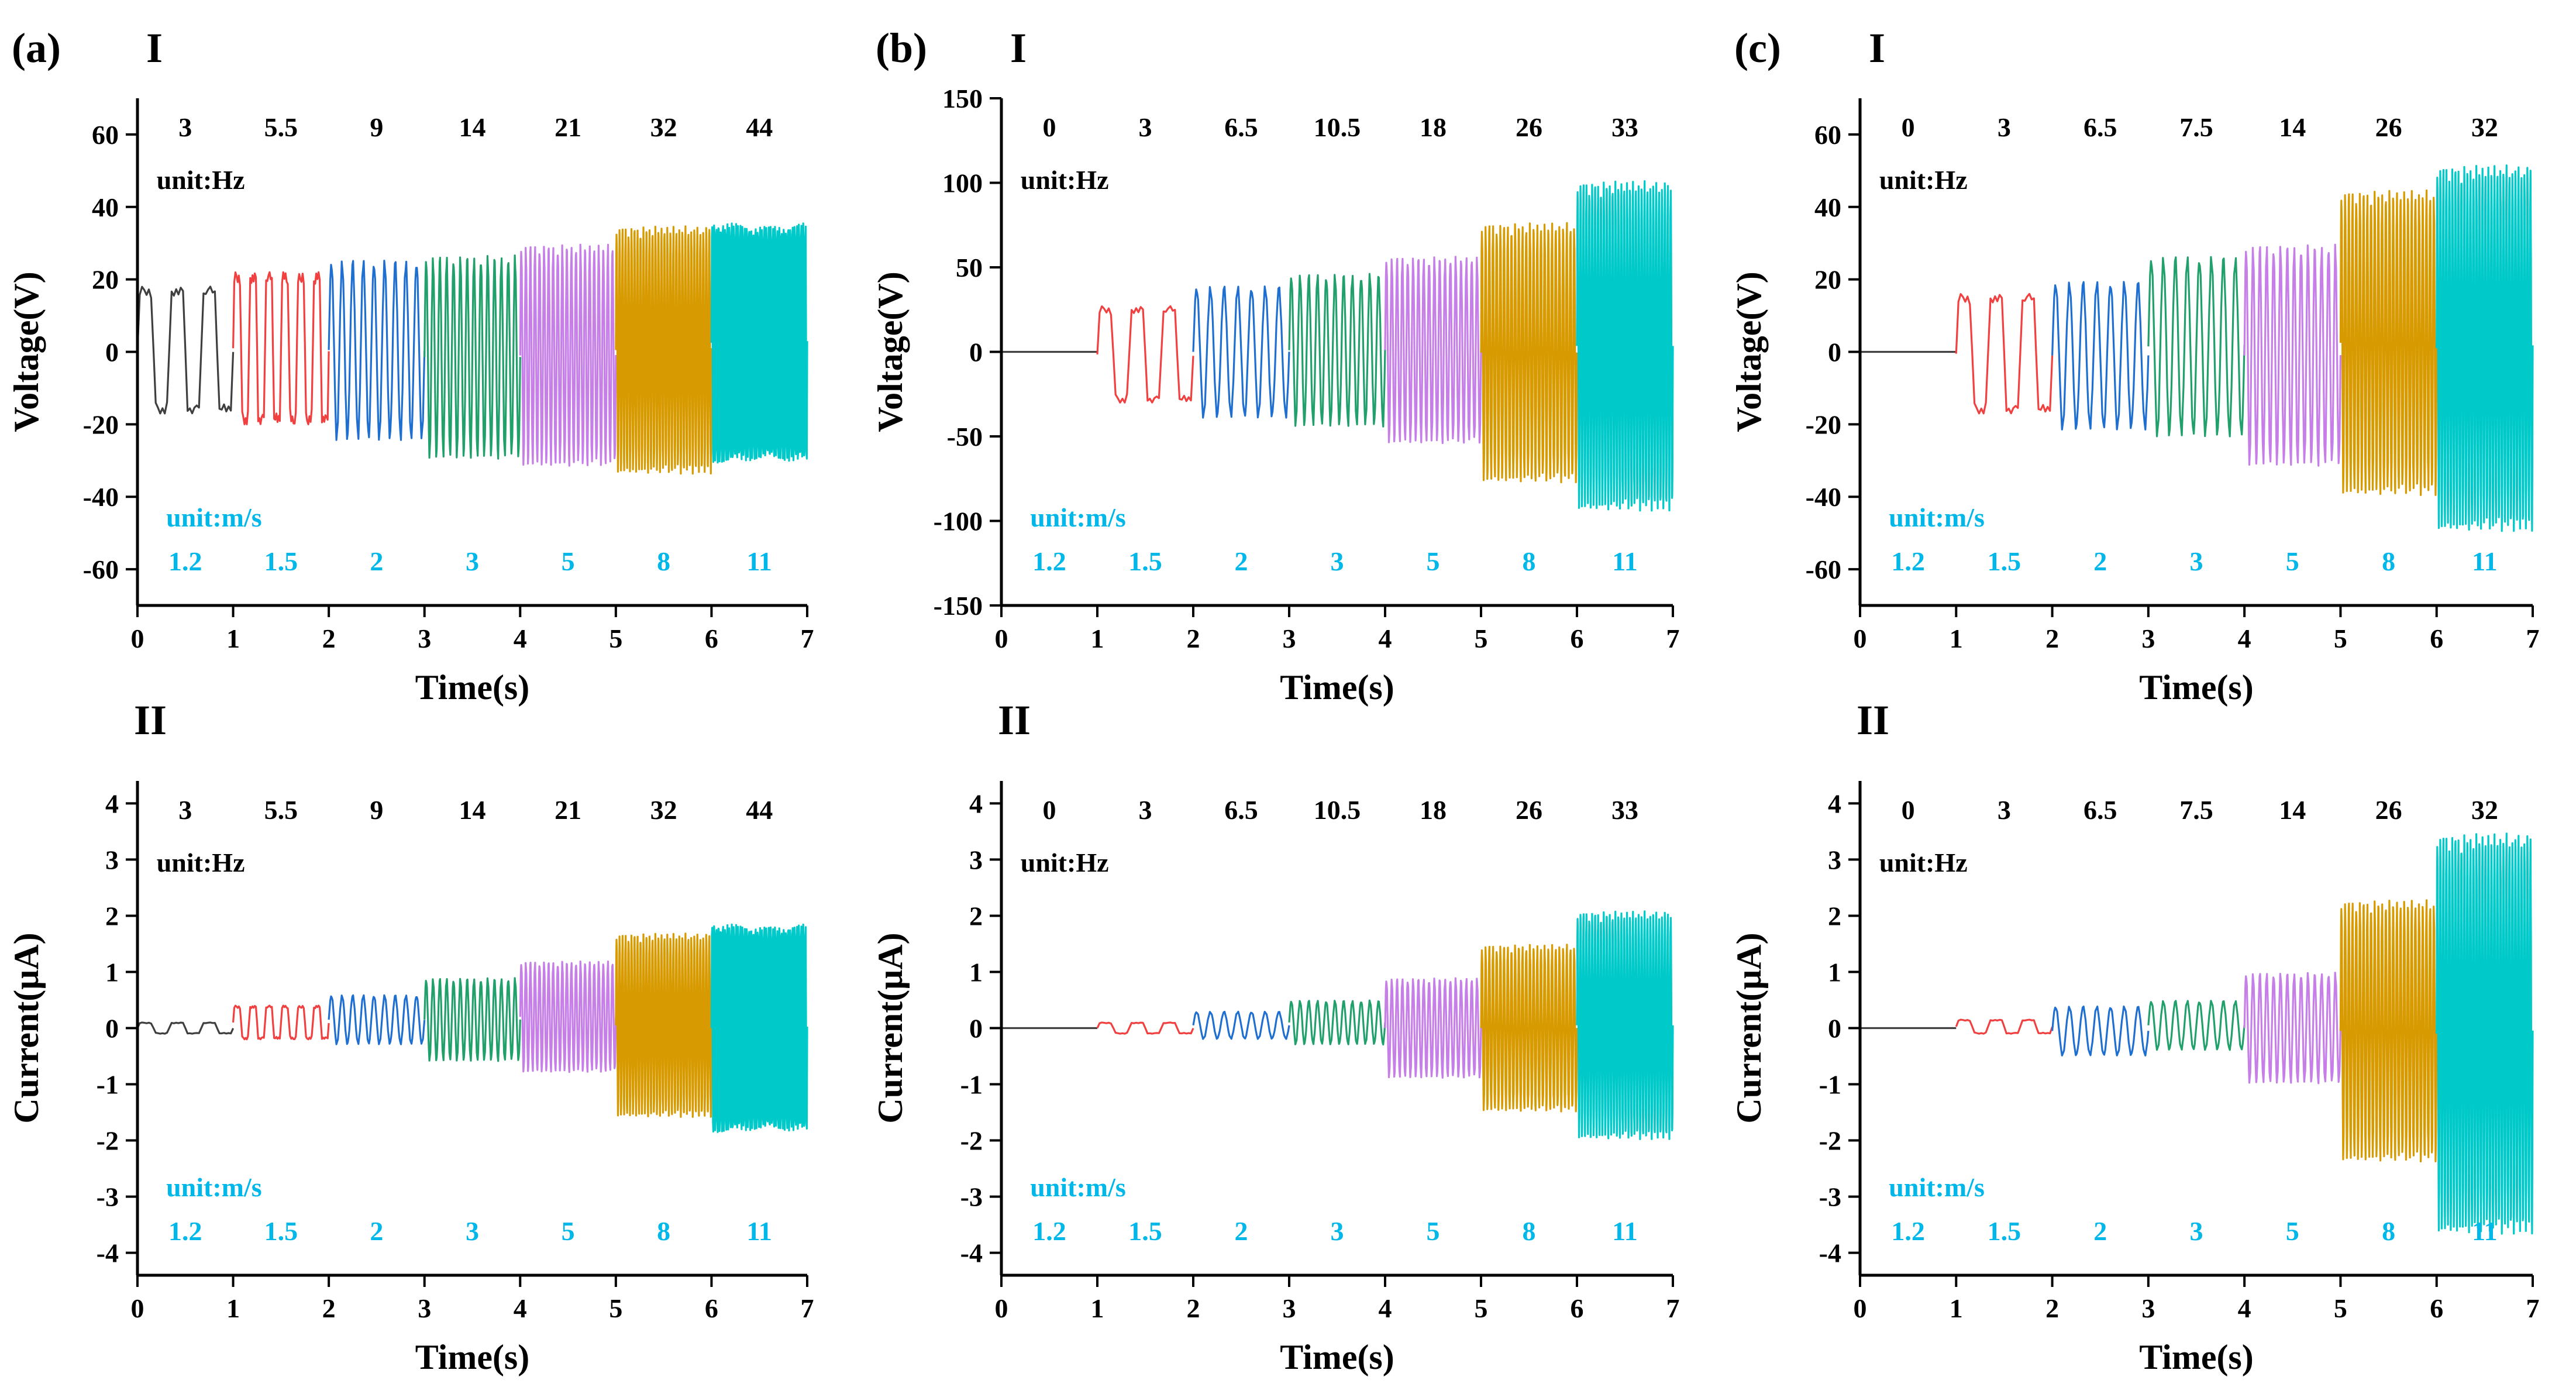 The width and height of the screenshot is (2576, 1394). What do you see at coordinates (1193, 1308) in the screenshot?
I see `x-tick-label: 2` at bounding box center [1193, 1308].